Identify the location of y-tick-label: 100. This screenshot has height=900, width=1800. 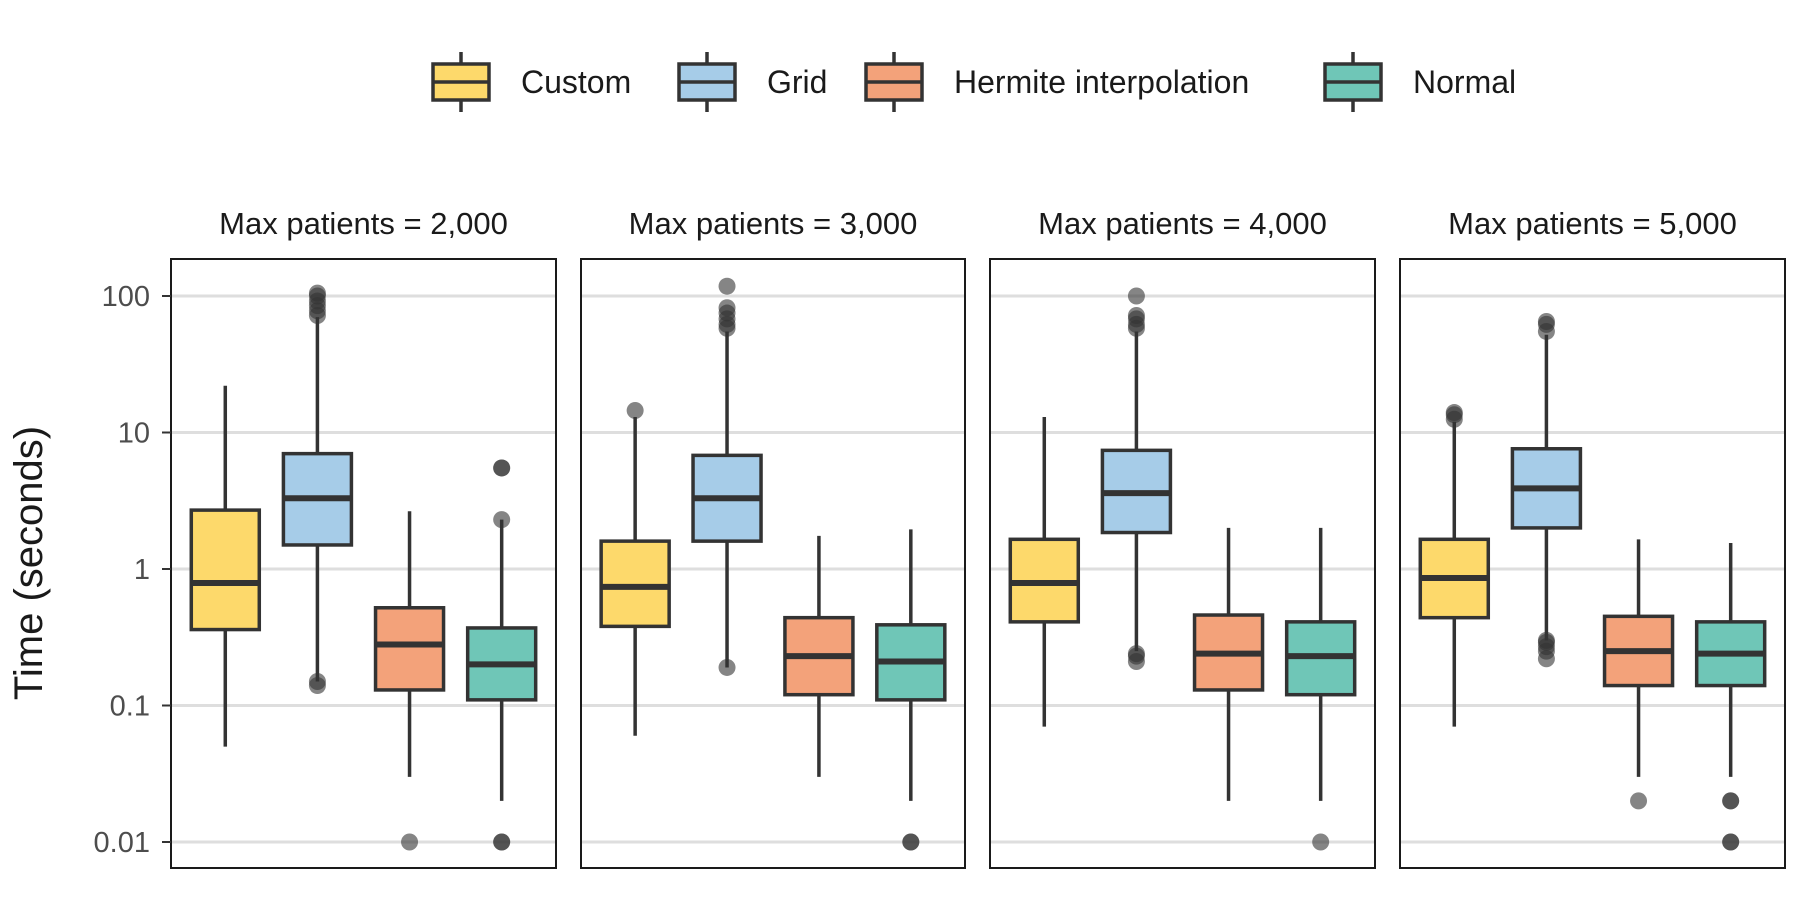
(126, 297).